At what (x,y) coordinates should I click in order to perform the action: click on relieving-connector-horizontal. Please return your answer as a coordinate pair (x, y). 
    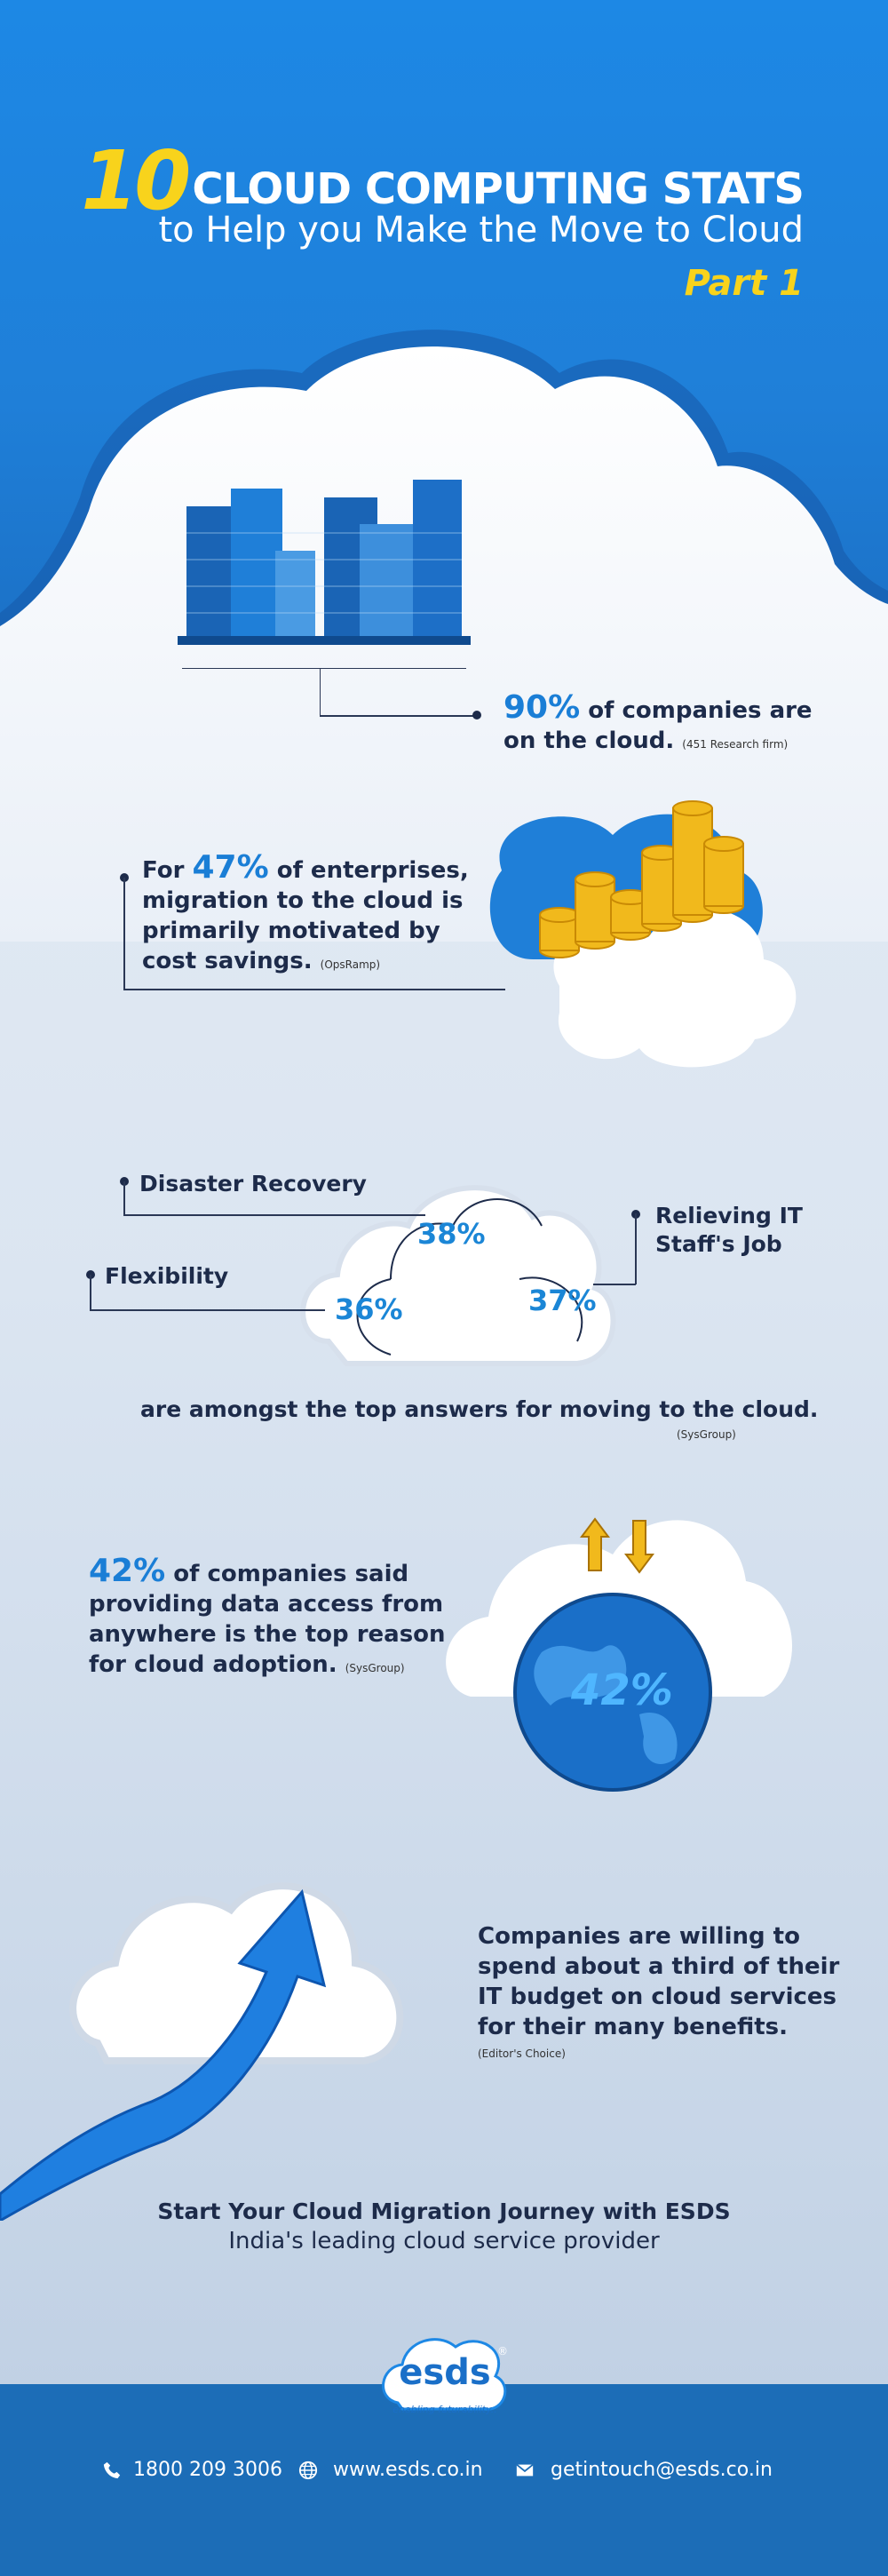
    Looking at the image, I should click on (614, 1284).